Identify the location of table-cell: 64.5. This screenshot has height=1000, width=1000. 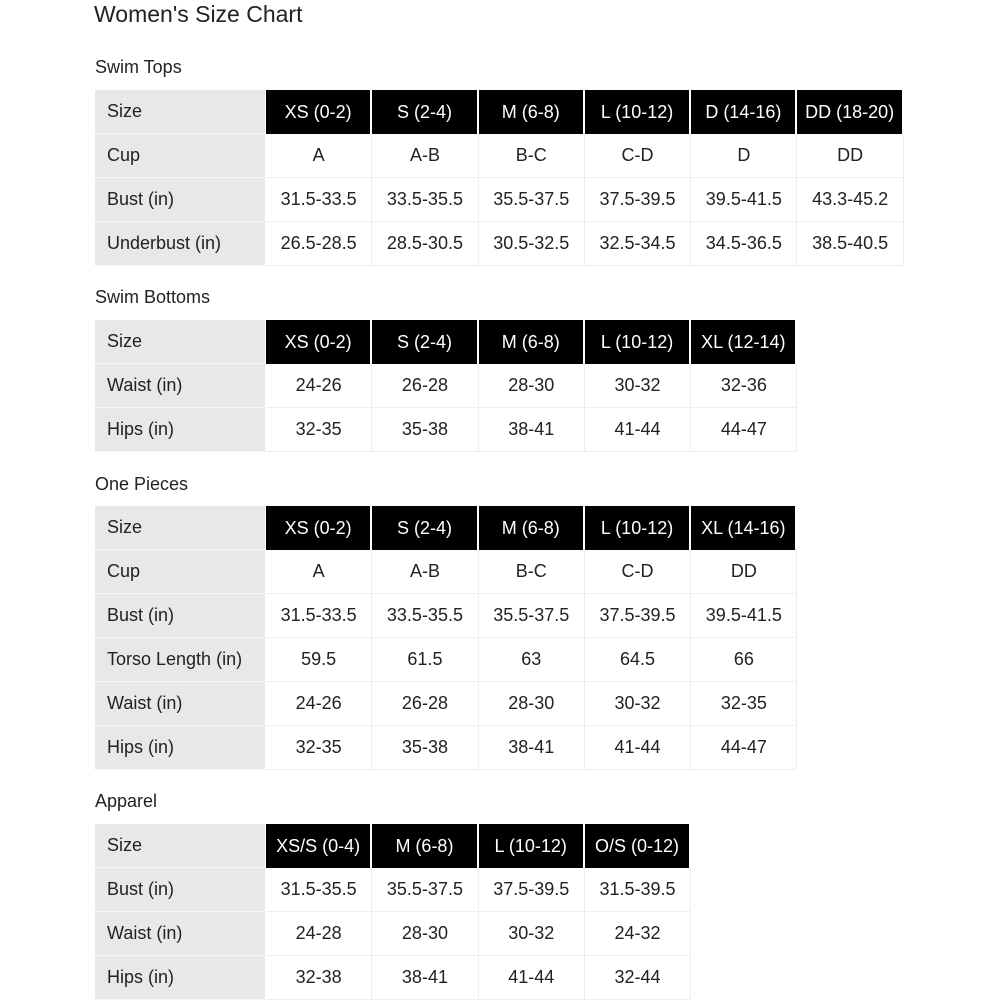
(638, 660).